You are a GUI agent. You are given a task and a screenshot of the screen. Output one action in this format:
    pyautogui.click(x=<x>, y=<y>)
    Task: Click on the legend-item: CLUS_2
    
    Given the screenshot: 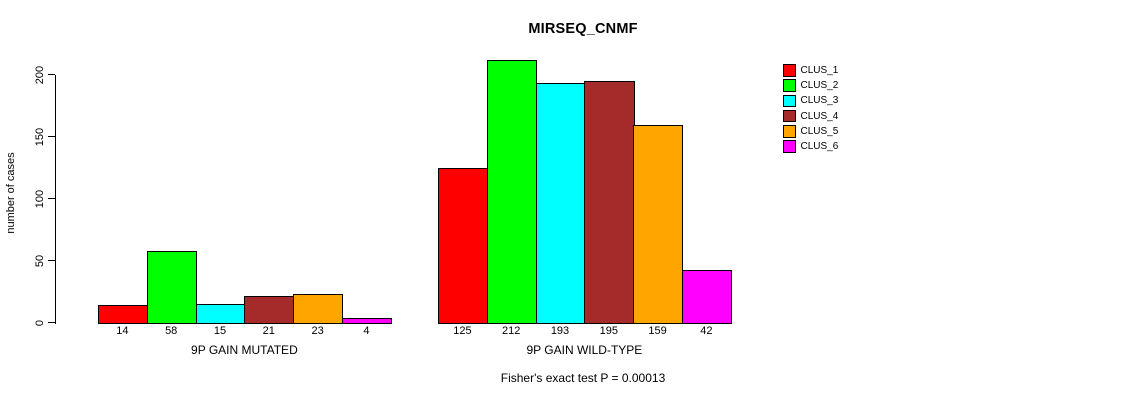 What is the action you would take?
    pyautogui.click(x=810, y=86)
    